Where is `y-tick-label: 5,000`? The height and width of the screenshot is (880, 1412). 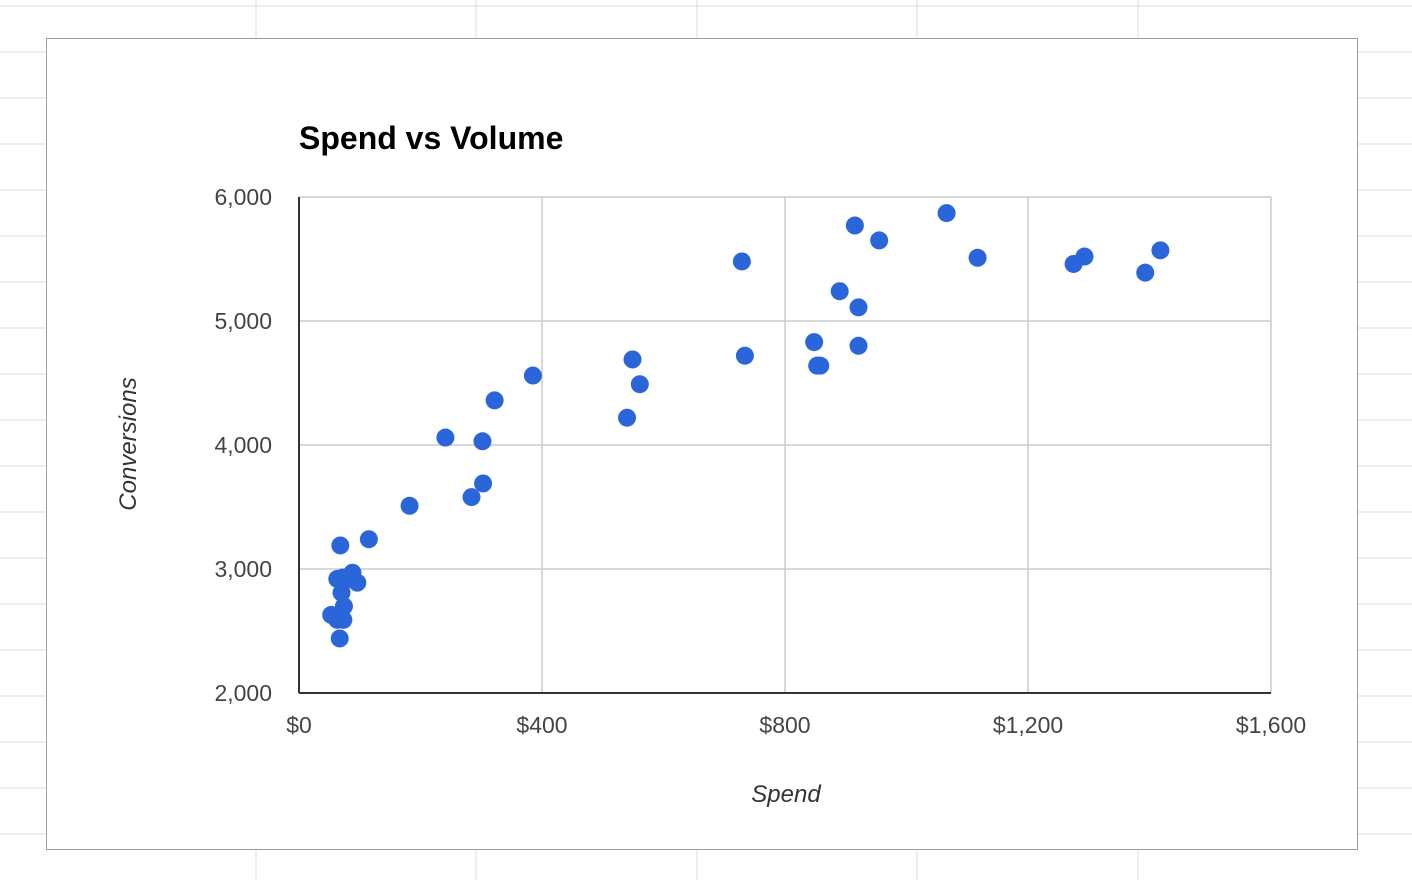
y-tick-label: 5,000 is located at coordinates (243, 321).